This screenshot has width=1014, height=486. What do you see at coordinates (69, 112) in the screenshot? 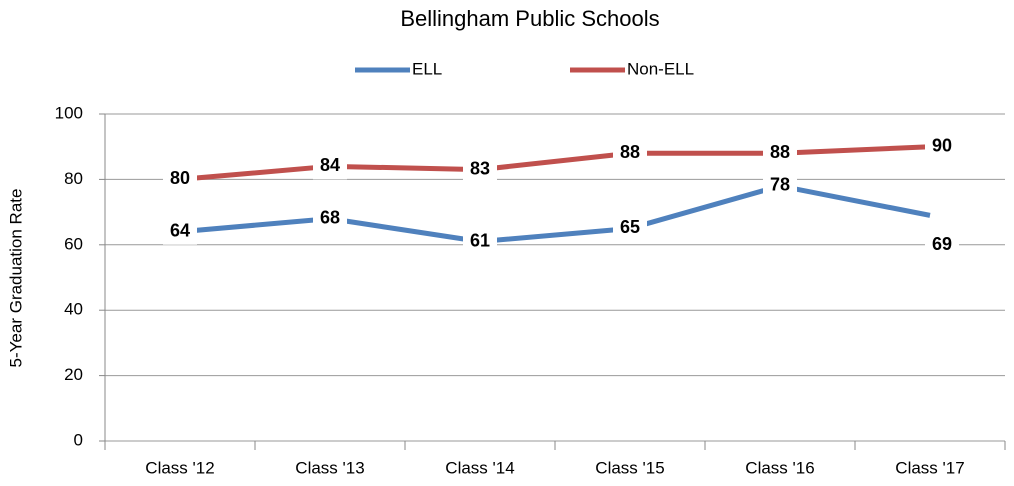
I see `y-tick-label: 100` at bounding box center [69, 112].